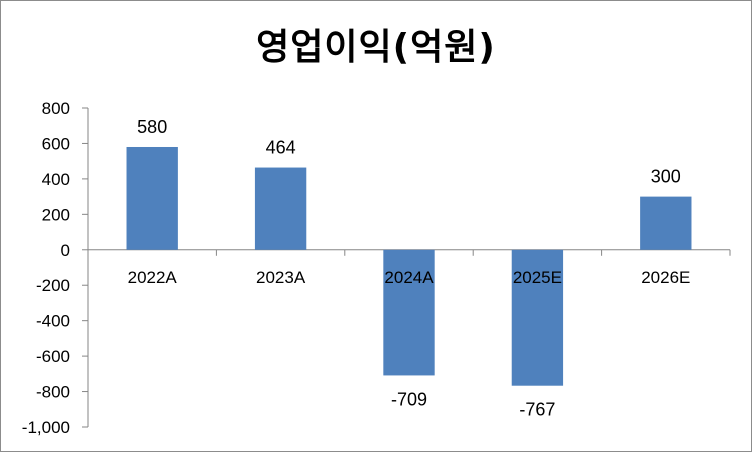 This screenshot has height=452, width=752. I want to click on data-label: -709, so click(409, 399).